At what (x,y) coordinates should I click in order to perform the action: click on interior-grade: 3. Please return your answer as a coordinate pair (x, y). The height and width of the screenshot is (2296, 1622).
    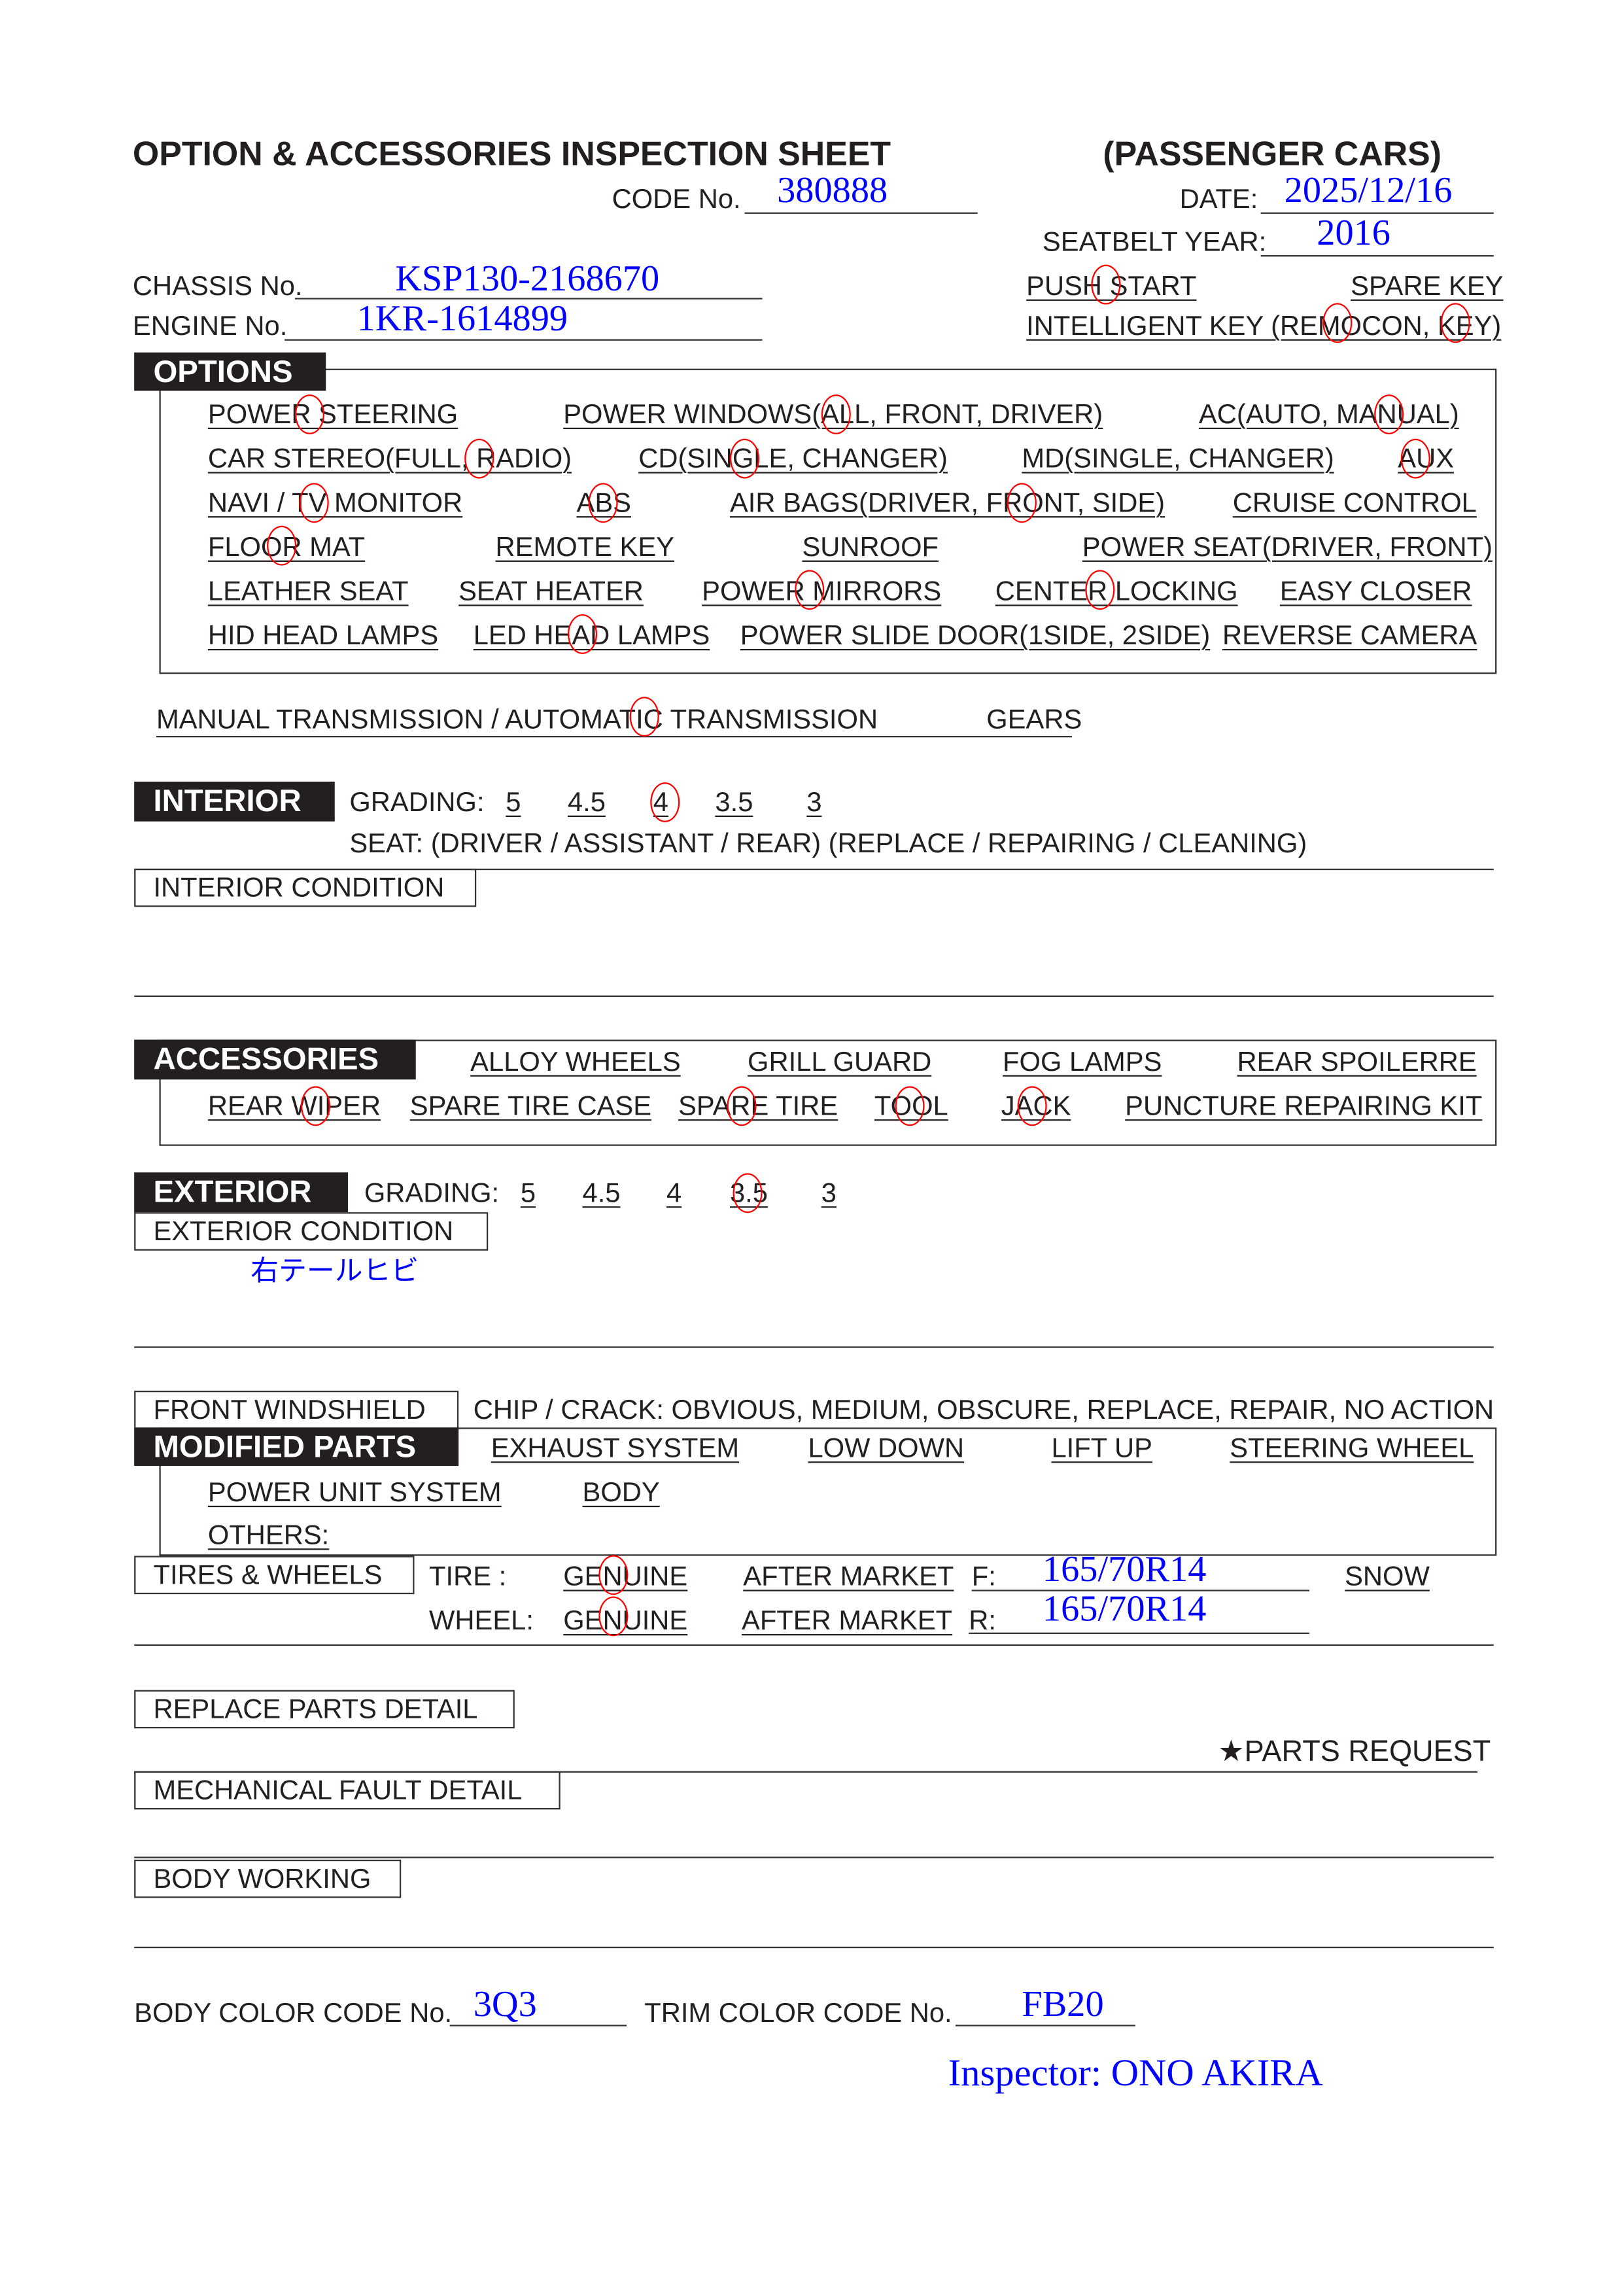
    Looking at the image, I should click on (814, 801).